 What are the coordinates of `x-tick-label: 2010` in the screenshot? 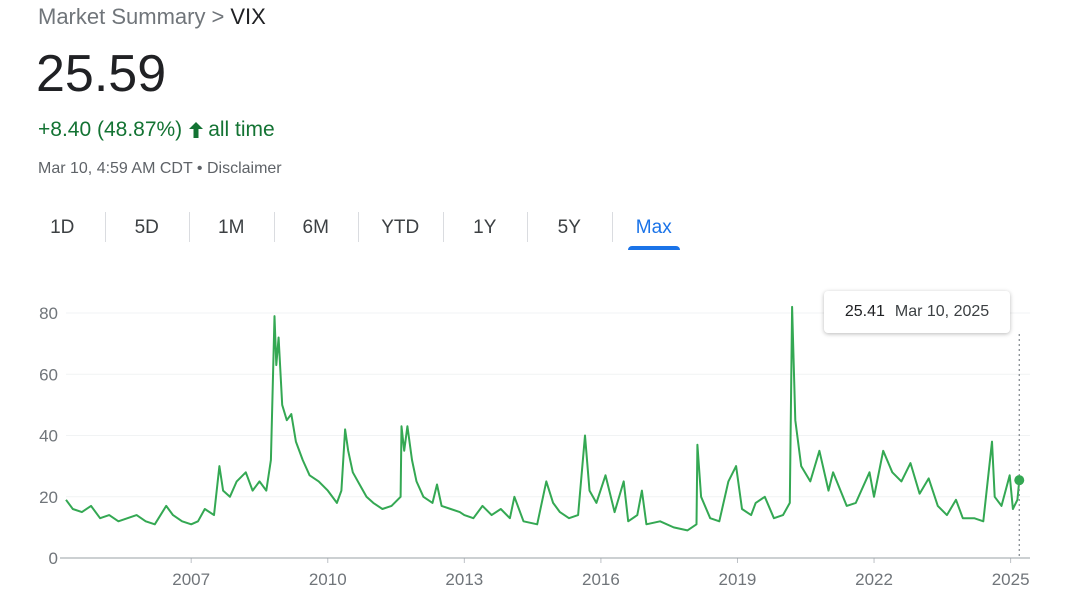 It's located at (328, 579).